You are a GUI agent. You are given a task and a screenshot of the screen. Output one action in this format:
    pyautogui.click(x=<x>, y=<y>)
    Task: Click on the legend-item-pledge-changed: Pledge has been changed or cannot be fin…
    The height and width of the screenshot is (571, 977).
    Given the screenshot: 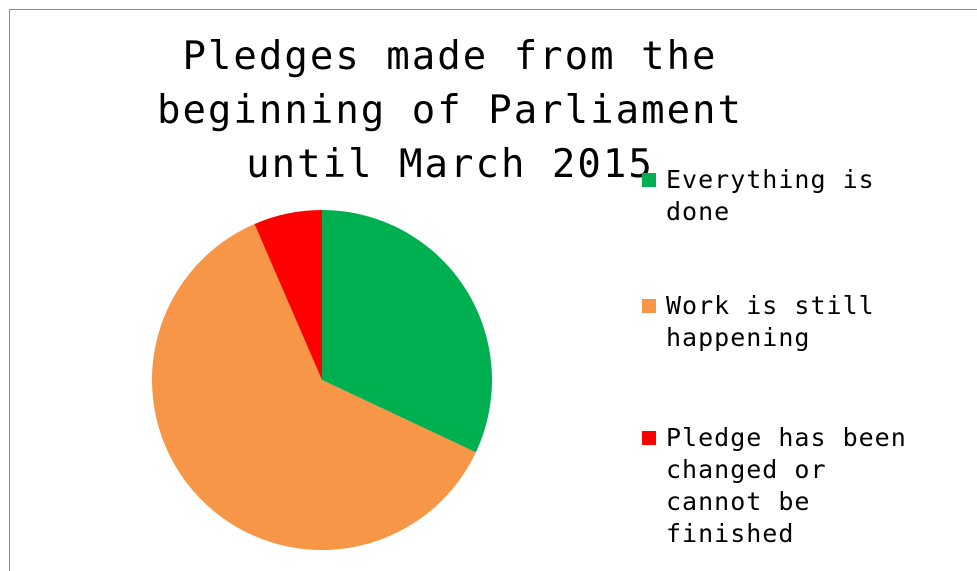 What is the action you would take?
    pyautogui.click(x=784, y=486)
    